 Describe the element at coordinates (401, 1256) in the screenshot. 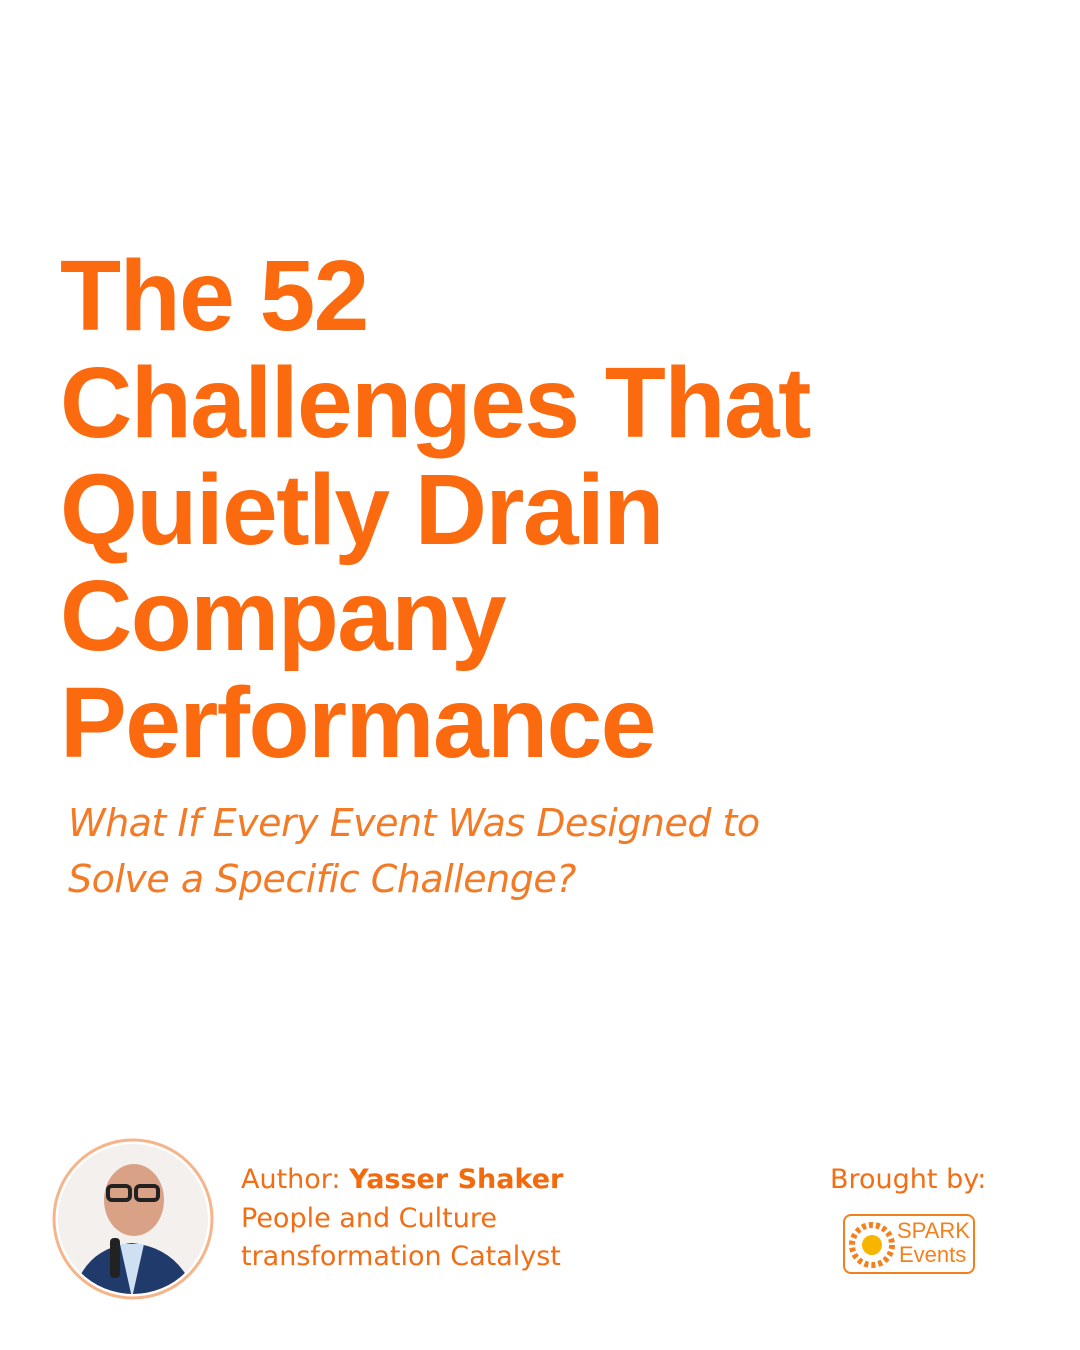

I see `author-role: transformation Catalyst` at that location.